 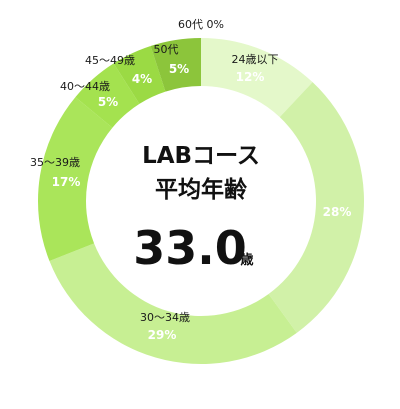 I want to click on seg-35-39-category-label: 35〜39歳, so click(x=55, y=162).